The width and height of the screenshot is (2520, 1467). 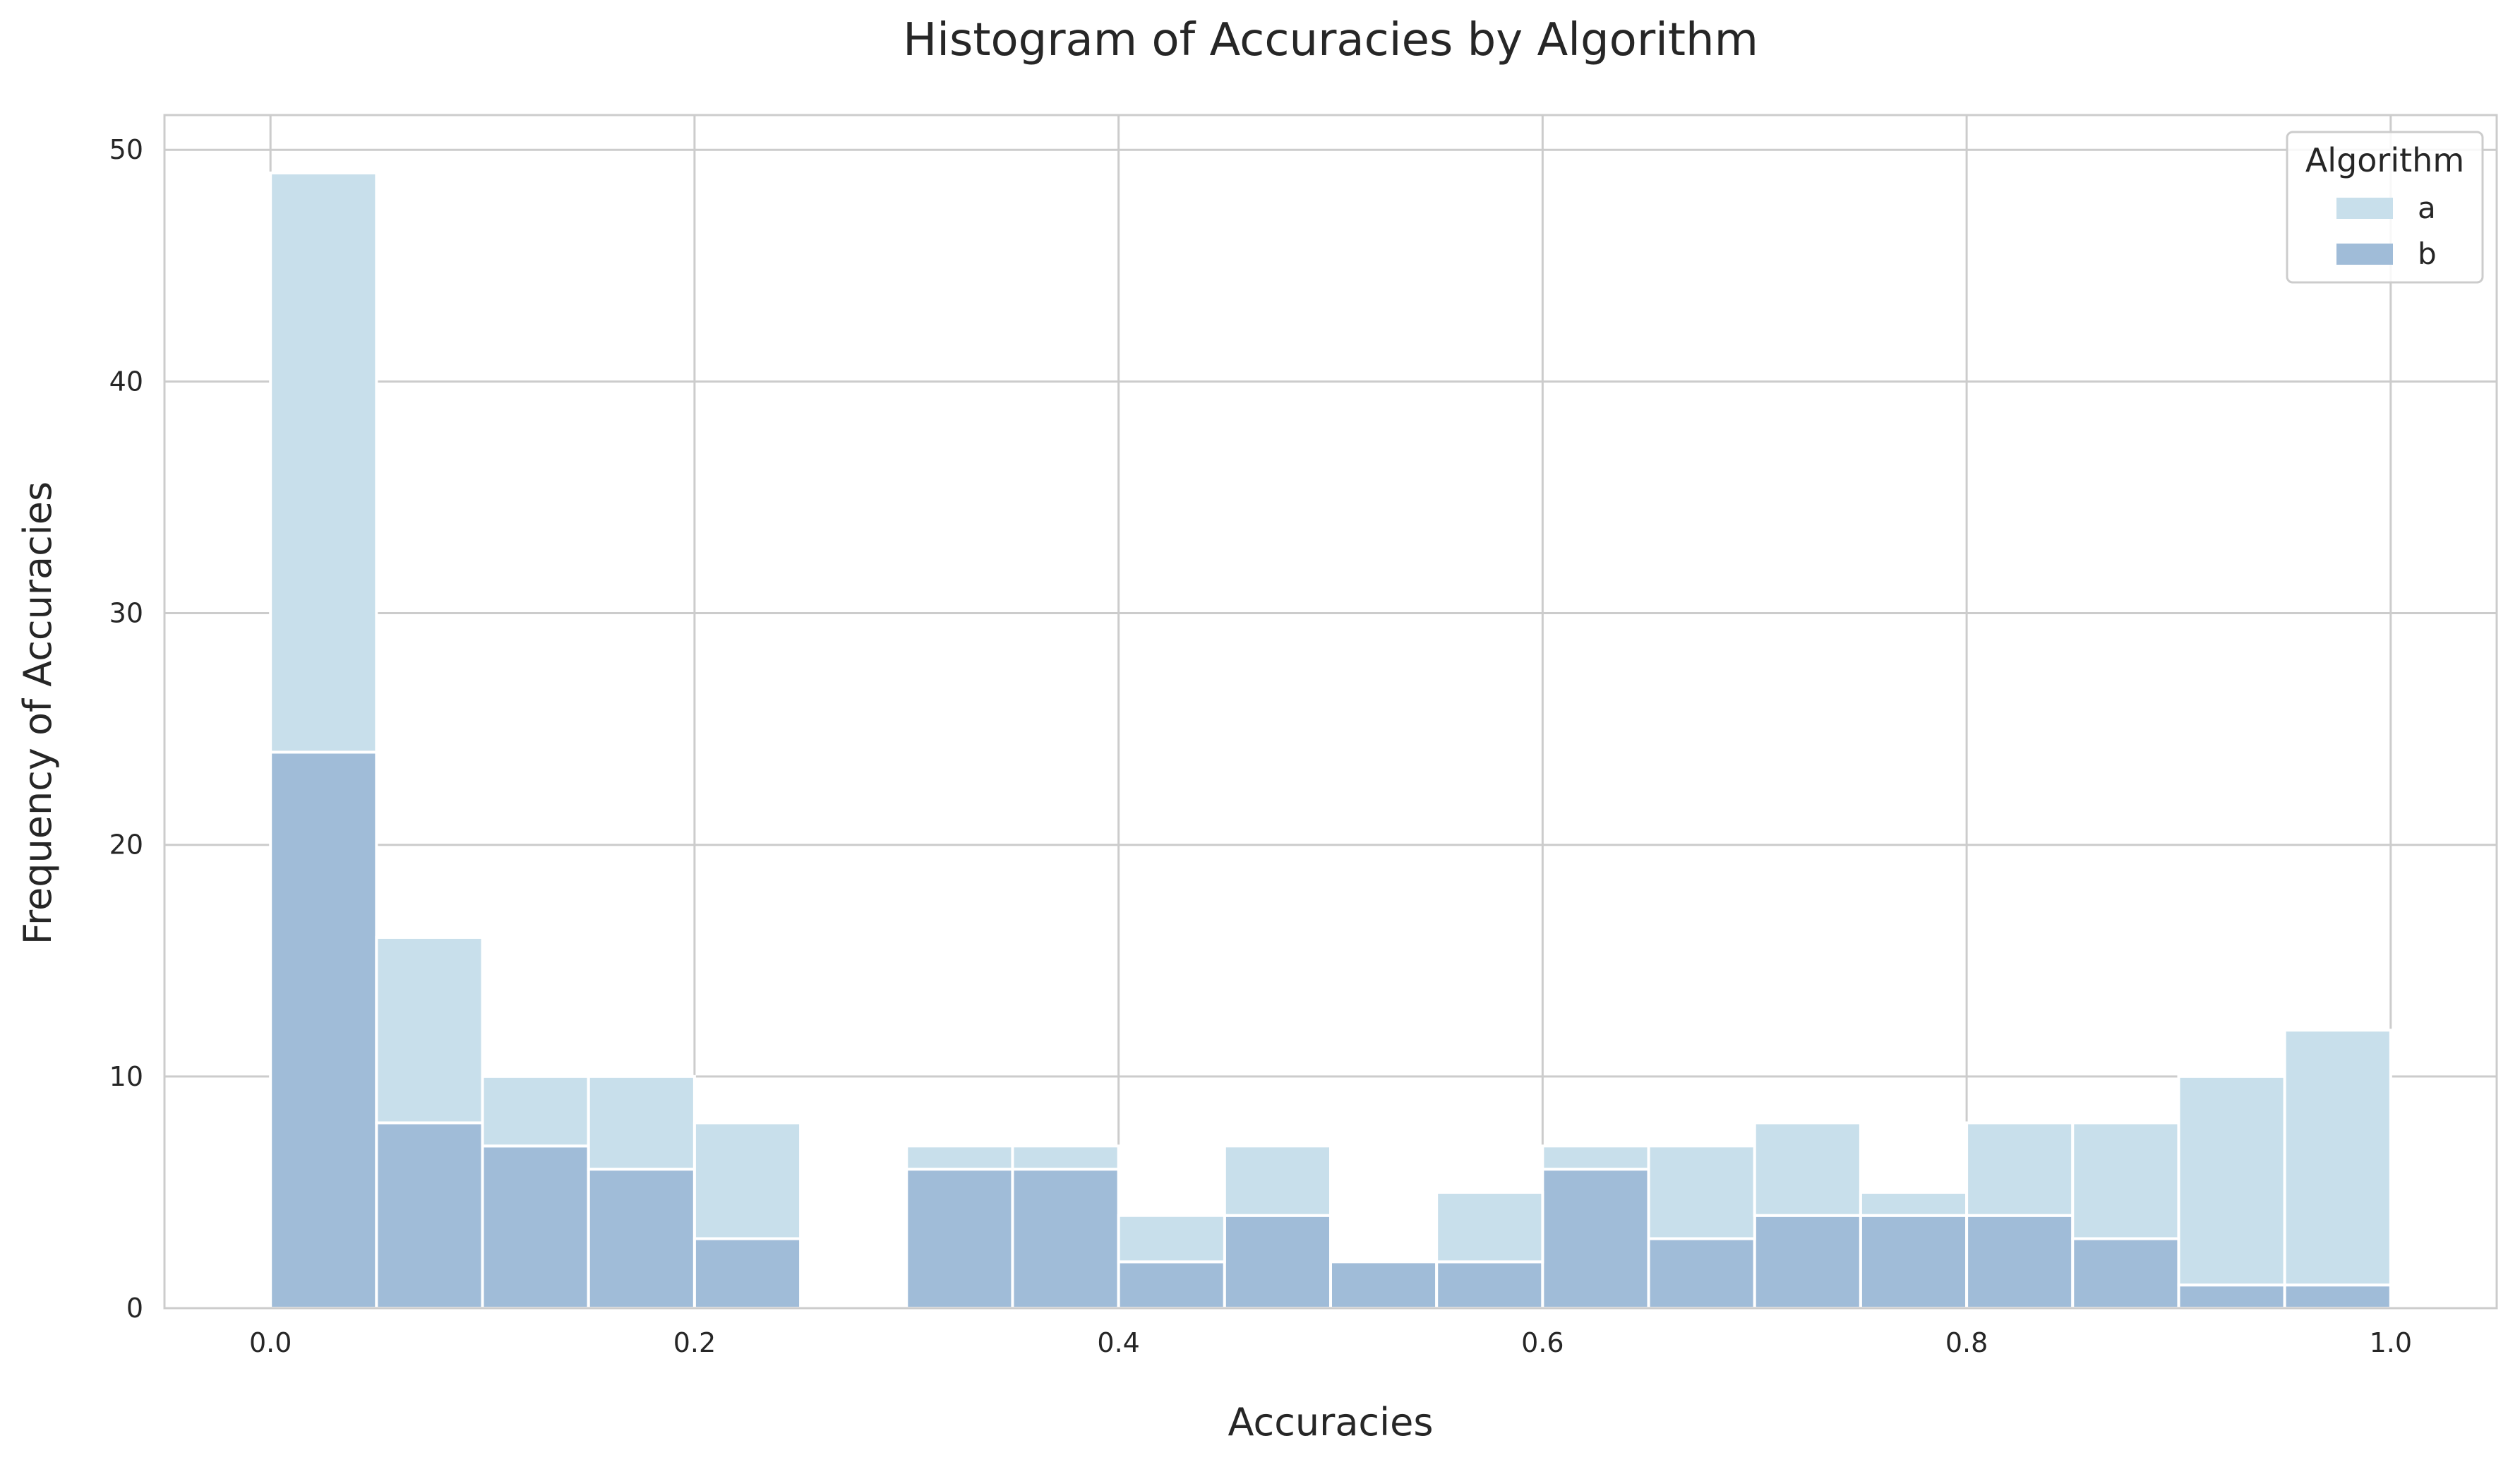 What do you see at coordinates (135, 1308) in the screenshot?
I see `y-tick-label: 0` at bounding box center [135, 1308].